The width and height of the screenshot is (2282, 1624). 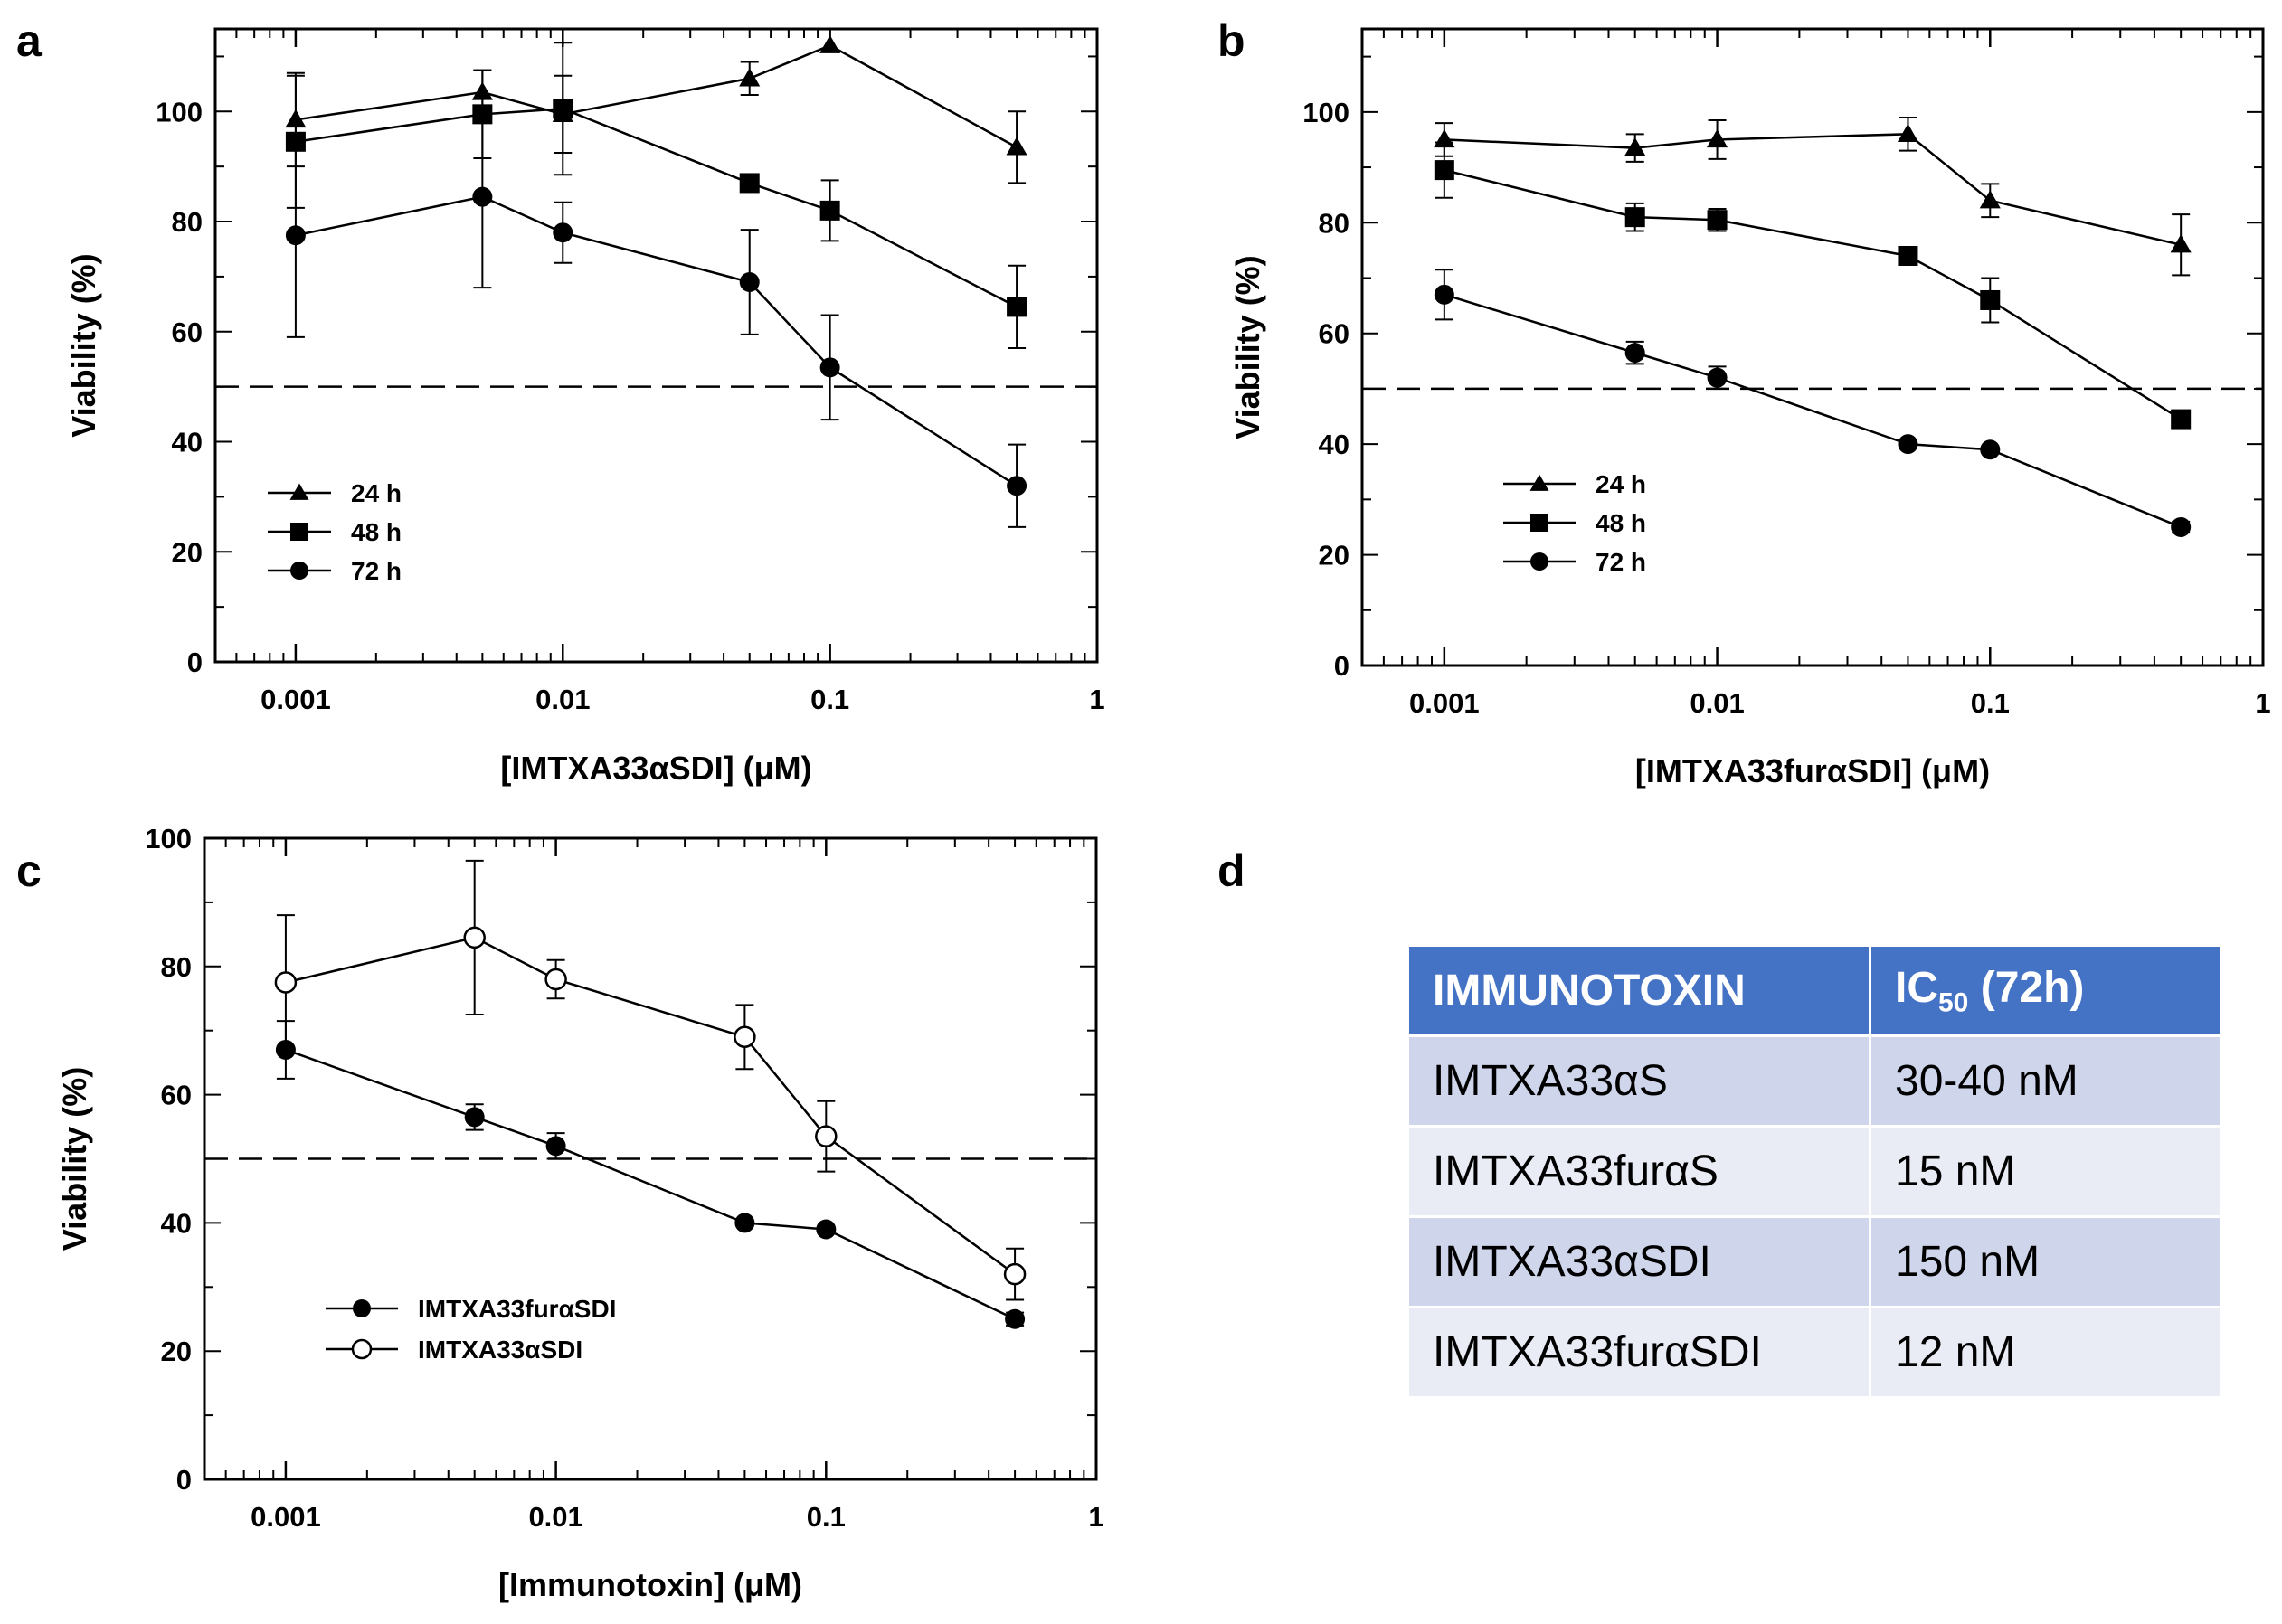 I want to click on legend-label: 24 h, so click(x=1621, y=484).